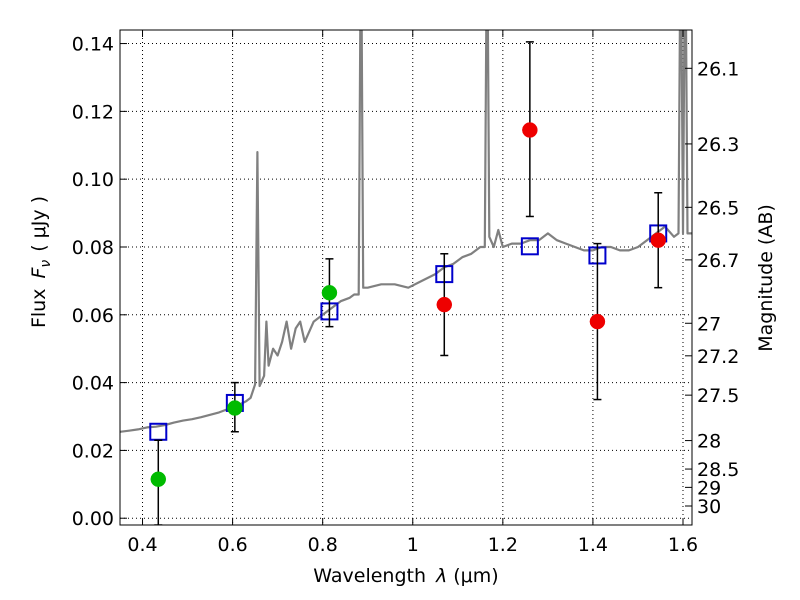  I want to click on y2-tick-label: 28.5, so click(718, 470).